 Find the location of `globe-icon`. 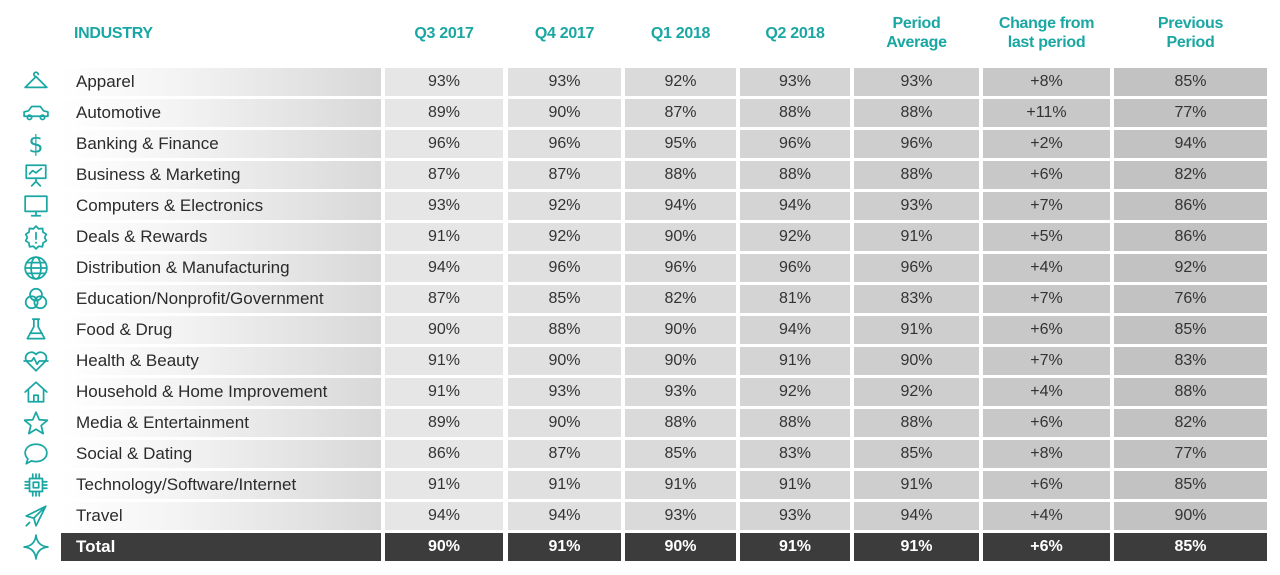

globe-icon is located at coordinates (36, 268).